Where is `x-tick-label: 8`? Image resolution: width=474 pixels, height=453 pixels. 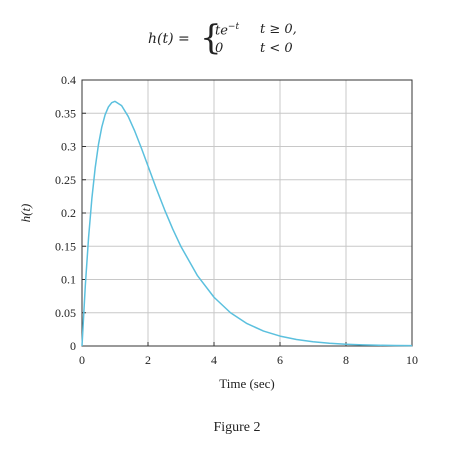
x-tick-label: 8 is located at coordinates (346, 360).